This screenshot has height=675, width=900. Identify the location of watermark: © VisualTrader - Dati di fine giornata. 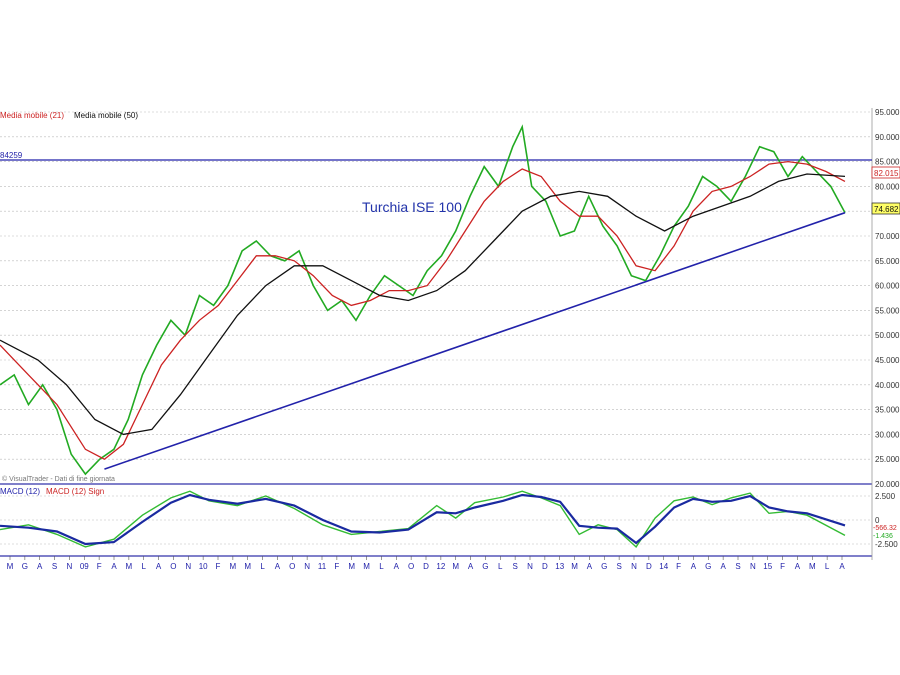
(58, 479).